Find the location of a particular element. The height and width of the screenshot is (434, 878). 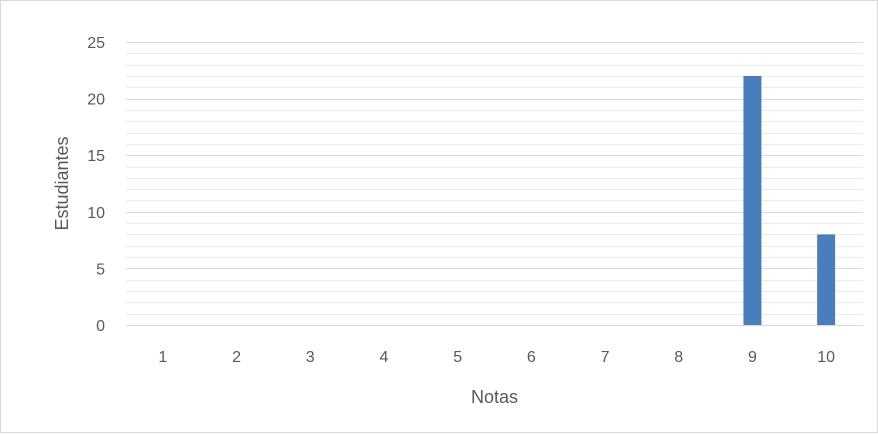

x-tick-label: 1 is located at coordinates (162, 357).